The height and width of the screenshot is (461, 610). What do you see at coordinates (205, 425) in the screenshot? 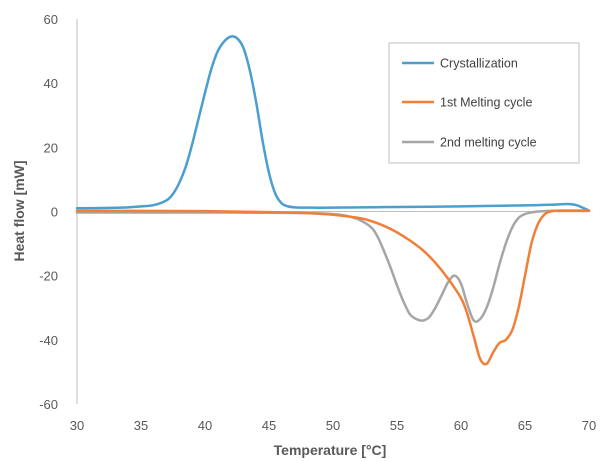
I see `x-tick-label: 40` at bounding box center [205, 425].